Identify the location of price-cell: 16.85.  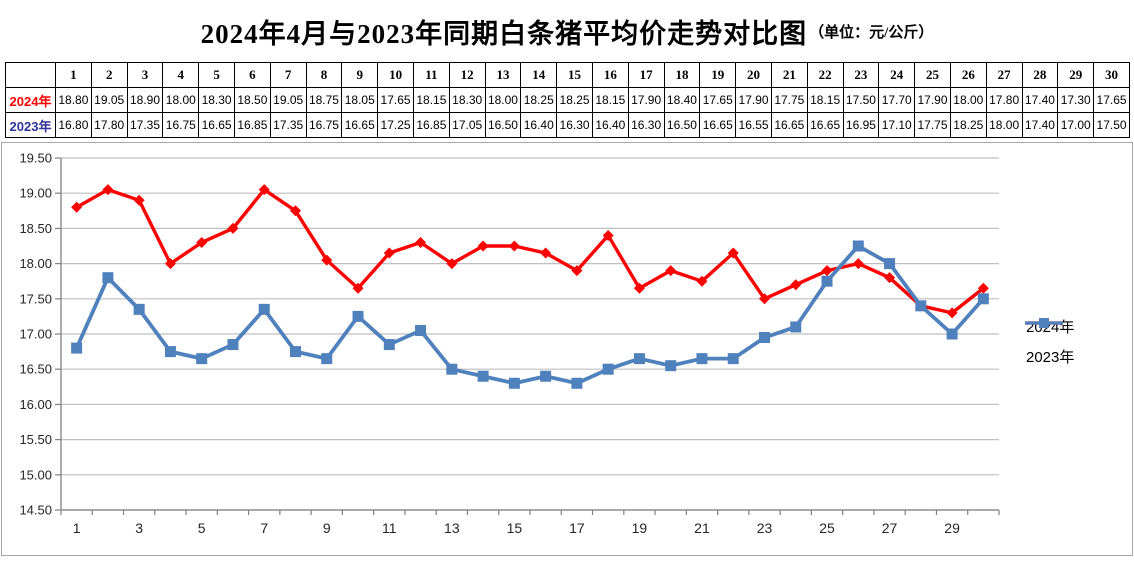
(431, 125).